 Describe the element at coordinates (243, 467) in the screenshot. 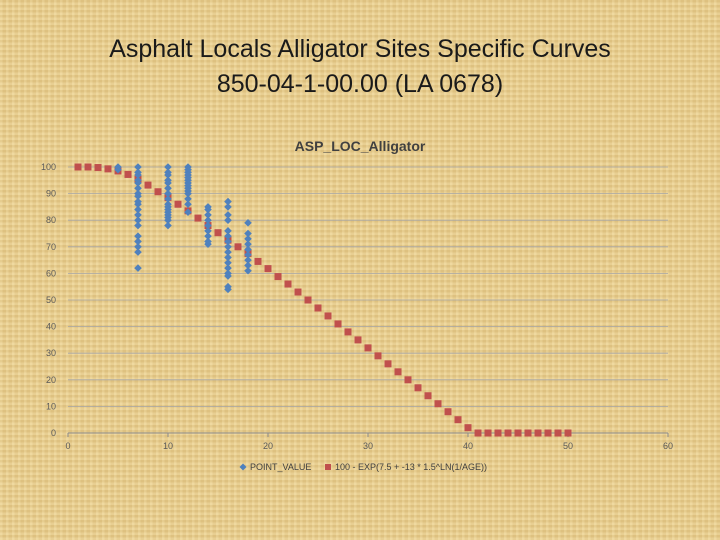

I see `legend-marker-points` at that location.